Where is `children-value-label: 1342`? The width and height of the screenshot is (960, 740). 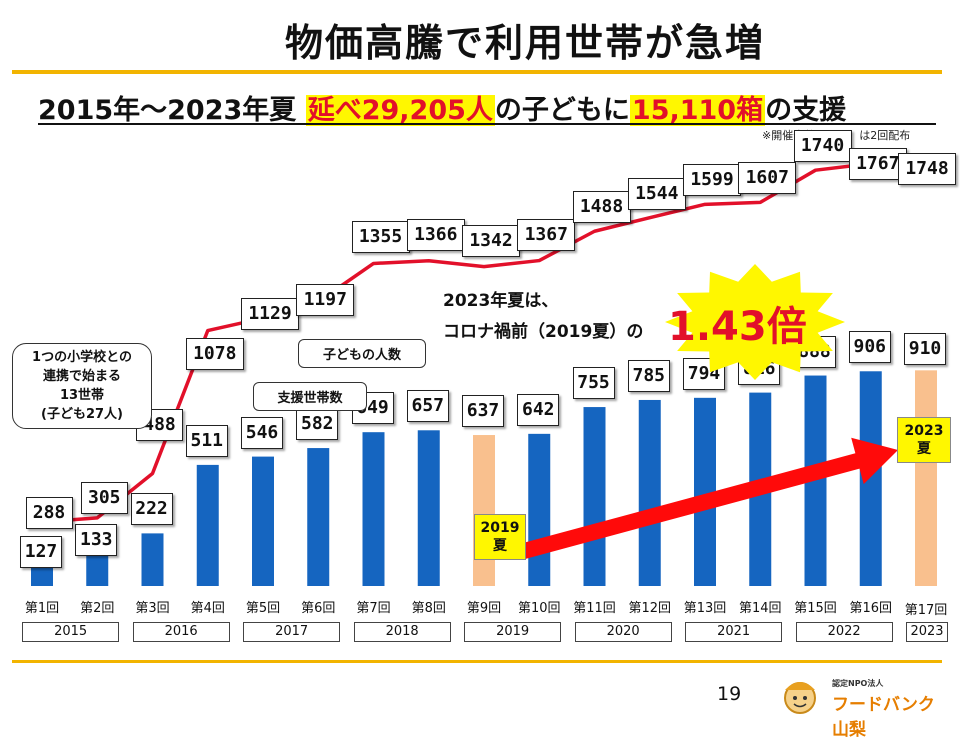
children-value-label: 1342 is located at coordinates (491, 240).